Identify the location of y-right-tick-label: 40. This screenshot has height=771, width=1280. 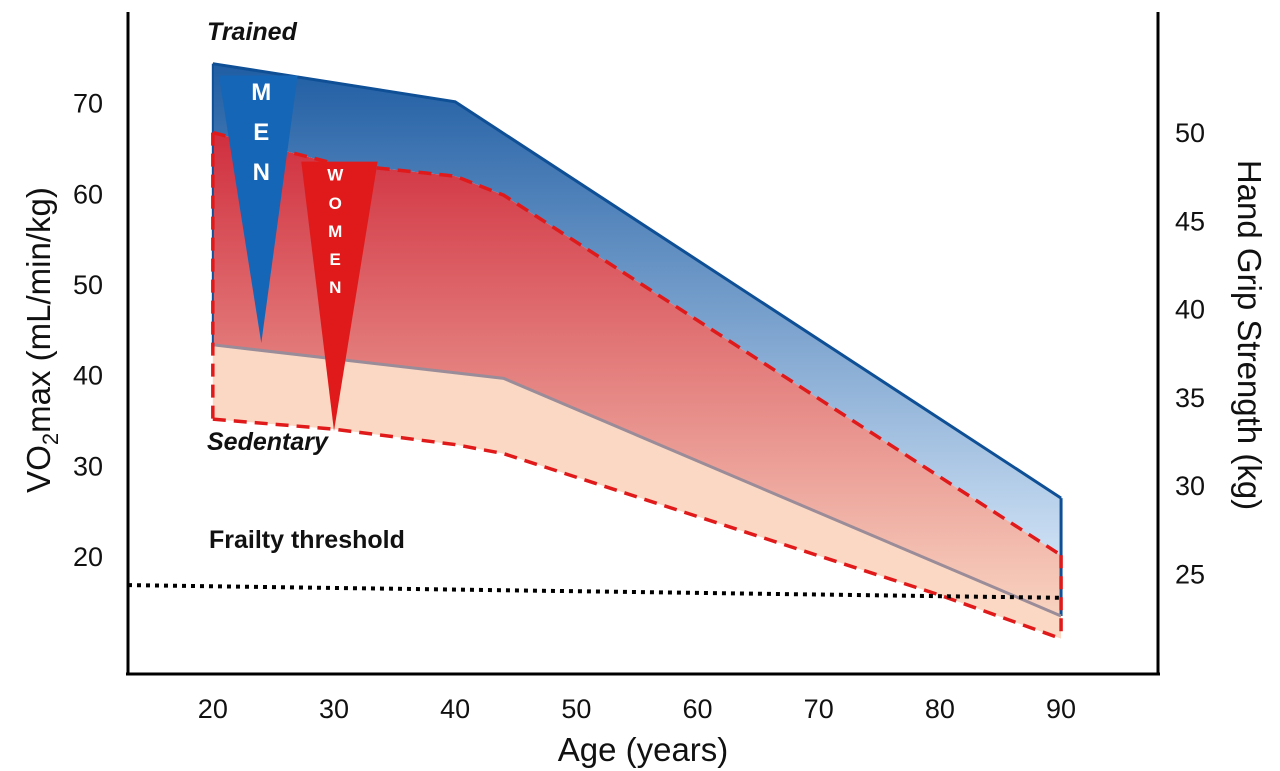
(1190, 310).